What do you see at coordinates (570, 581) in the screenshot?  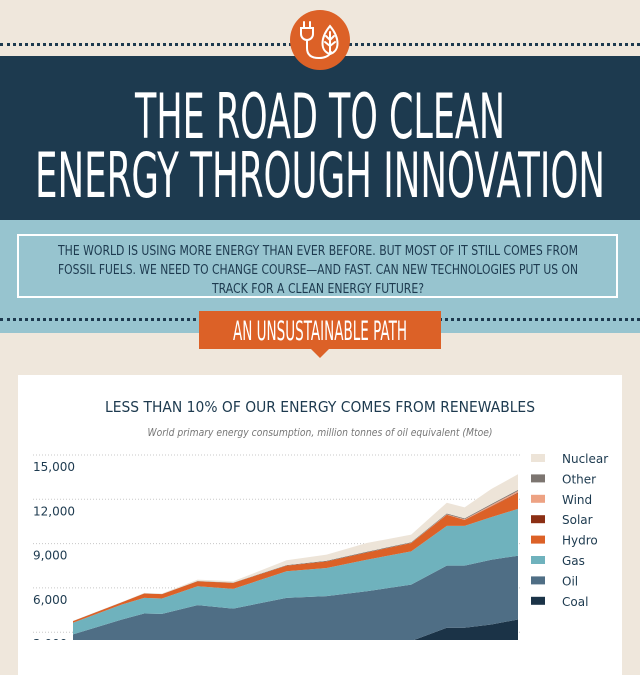 I see `legend-label-oil: Oil` at bounding box center [570, 581].